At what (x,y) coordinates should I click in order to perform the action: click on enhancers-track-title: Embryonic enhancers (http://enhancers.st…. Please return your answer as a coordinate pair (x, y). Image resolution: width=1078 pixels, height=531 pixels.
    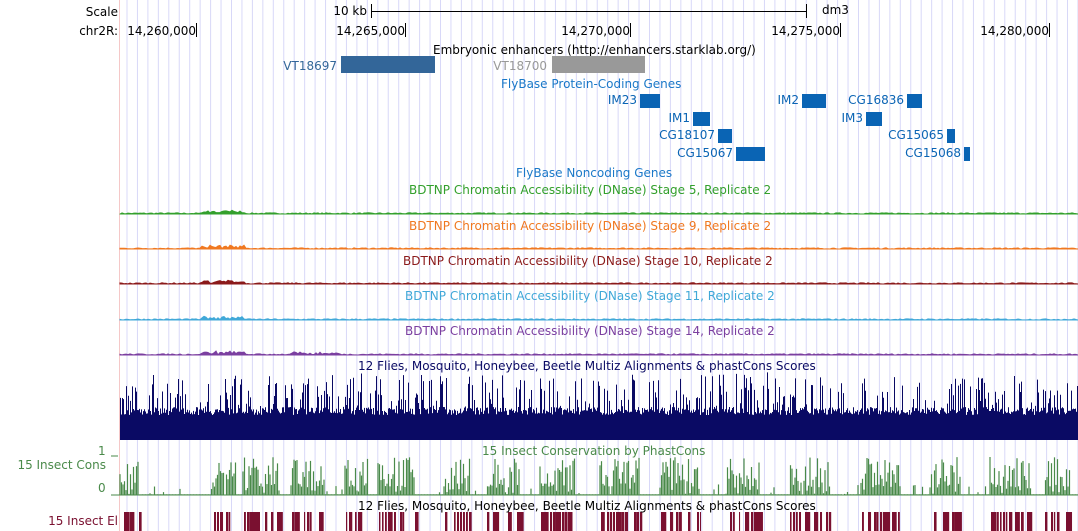
    Looking at the image, I should click on (594, 50).